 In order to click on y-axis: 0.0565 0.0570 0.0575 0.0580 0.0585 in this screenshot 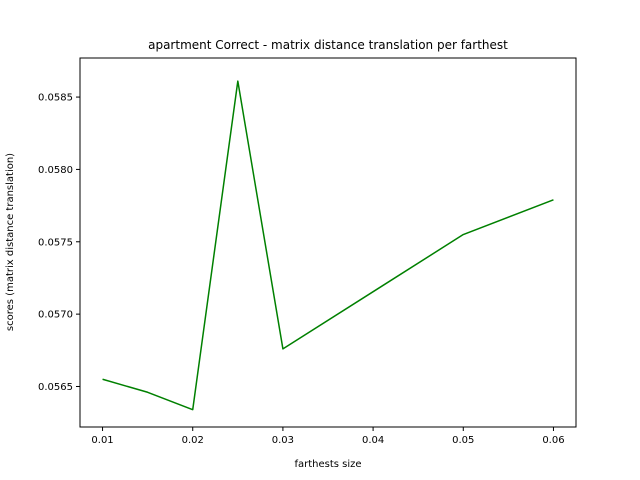, I will do `click(59, 243)`.